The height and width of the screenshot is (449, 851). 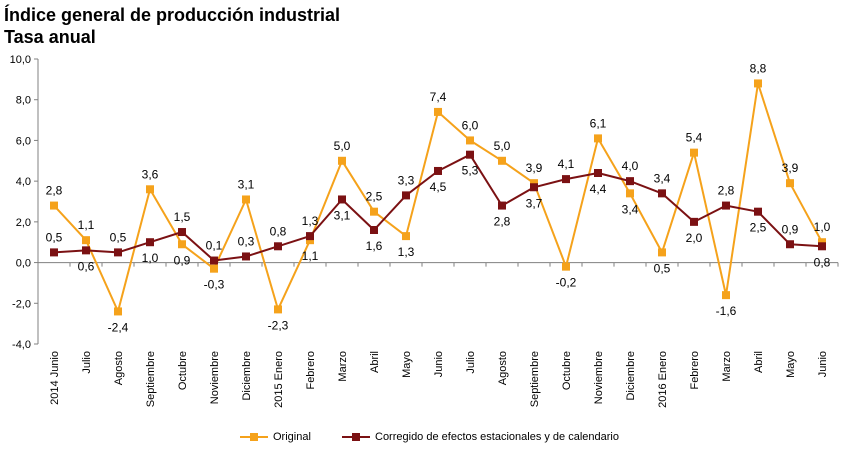 I want to click on data-label-original: 1,3, so click(x=406, y=252).